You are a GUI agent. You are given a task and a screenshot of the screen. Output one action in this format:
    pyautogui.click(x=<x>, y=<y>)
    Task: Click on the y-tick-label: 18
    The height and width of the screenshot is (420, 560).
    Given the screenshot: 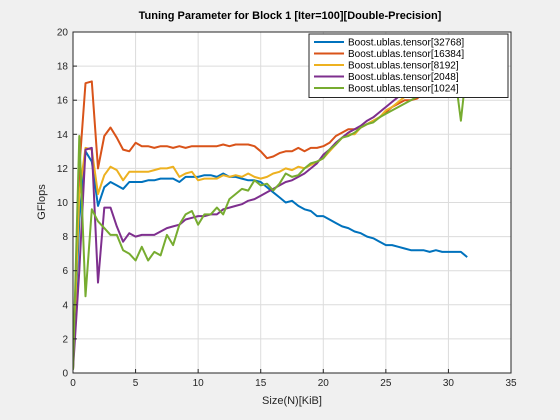 What is the action you would take?
    pyautogui.click(x=63, y=67)
    